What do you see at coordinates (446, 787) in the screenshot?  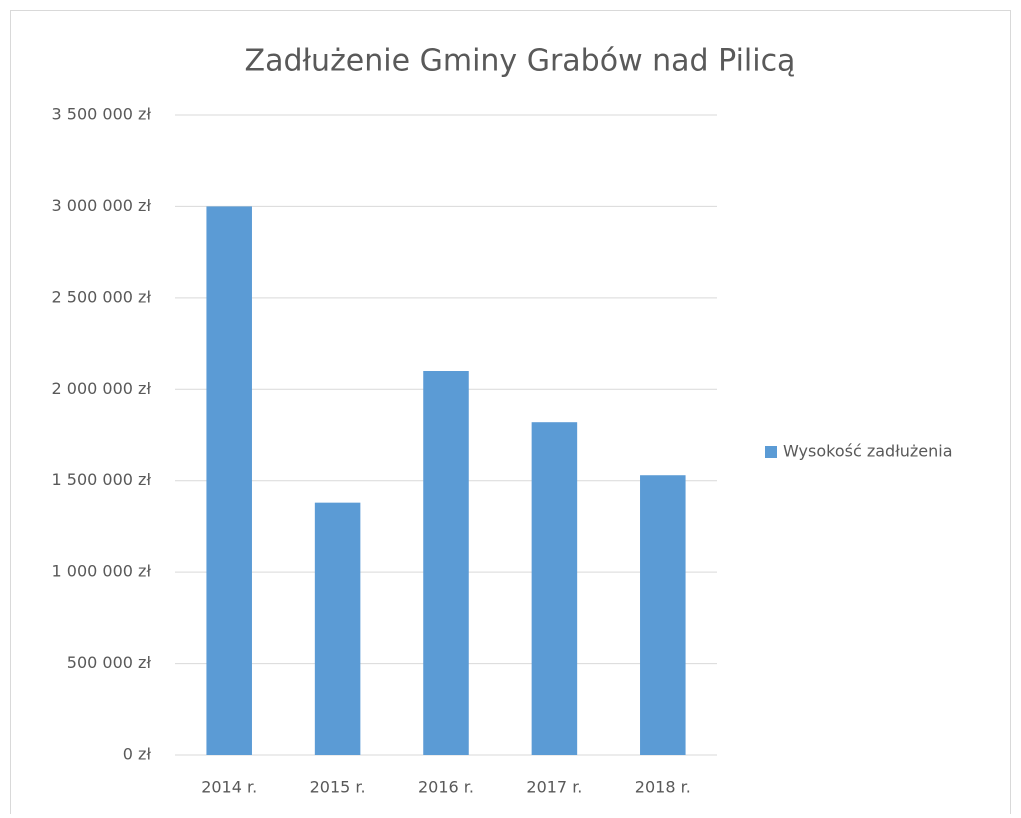 I see `x-tick-label: 2016 r.` at bounding box center [446, 787].